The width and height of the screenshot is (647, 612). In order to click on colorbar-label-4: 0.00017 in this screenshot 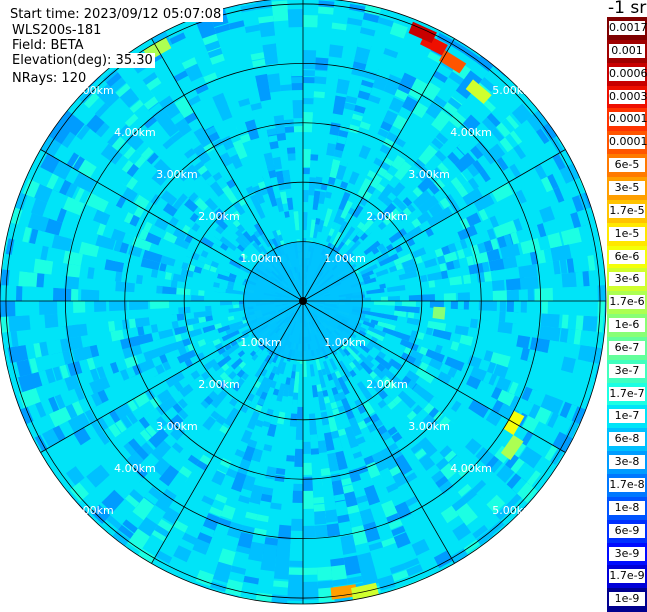, I will do `click(628, 119)`.